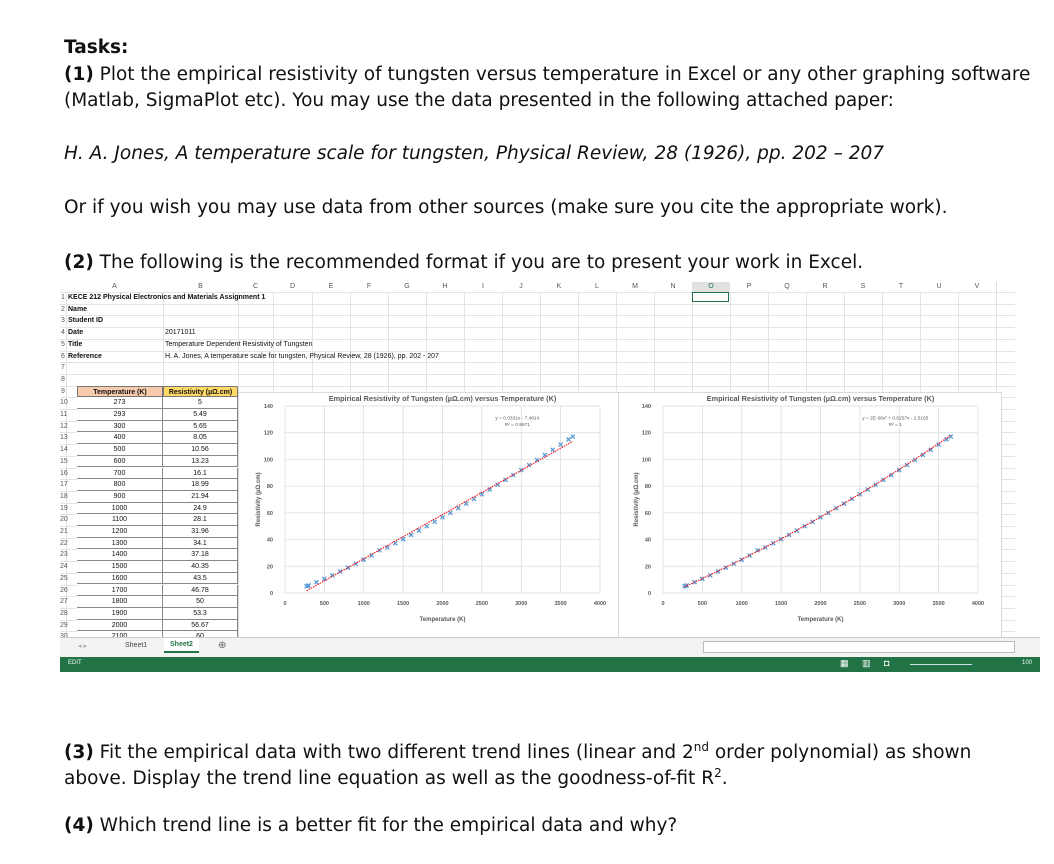  What do you see at coordinates (181, 645) in the screenshot?
I see `tab-sheet2: Sheet2` at bounding box center [181, 645].